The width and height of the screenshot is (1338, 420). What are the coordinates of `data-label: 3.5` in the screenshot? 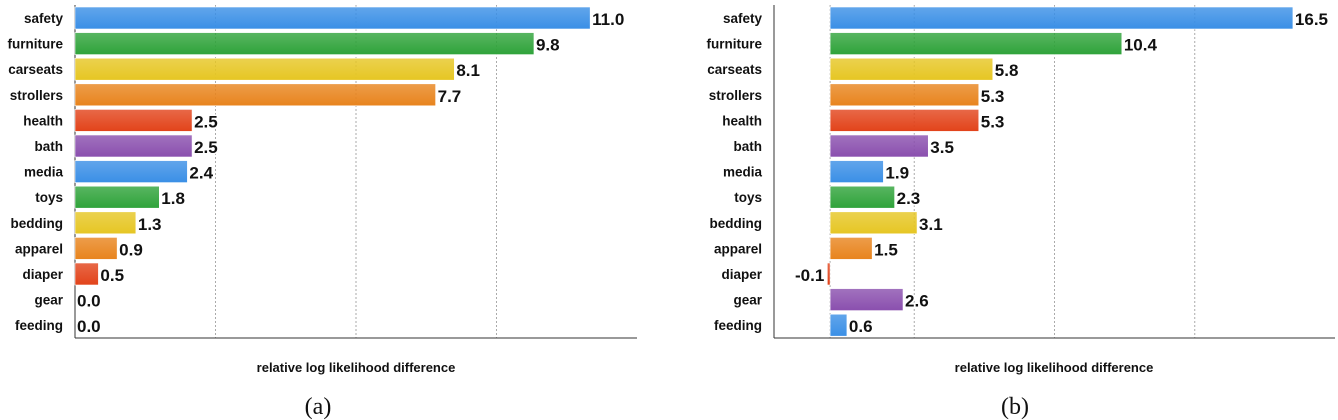 It's located at (942, 147).